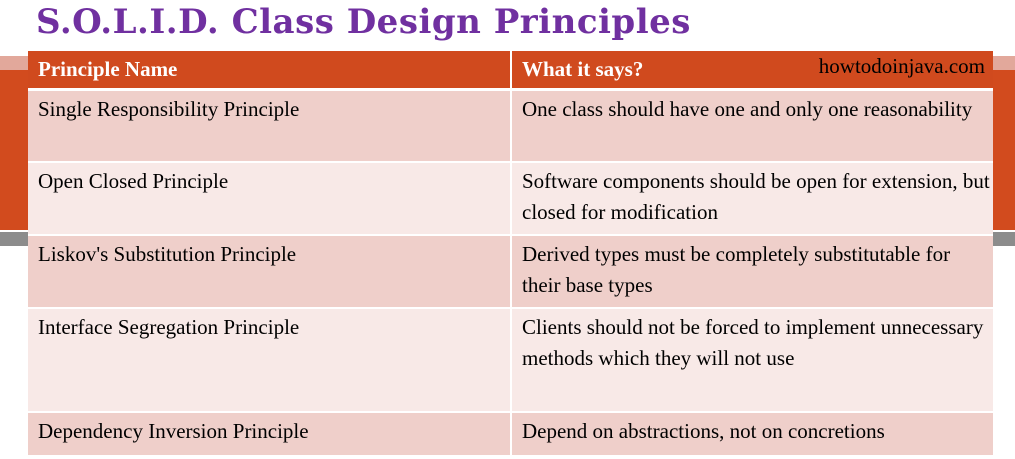 Image resolution: width=1015 pixels, height=459 pixels. What do you see at coordinates (901, 66) in the screenshot?
I see `watermark-text: howtodoinjava.com` at bounding box center [901, 66].